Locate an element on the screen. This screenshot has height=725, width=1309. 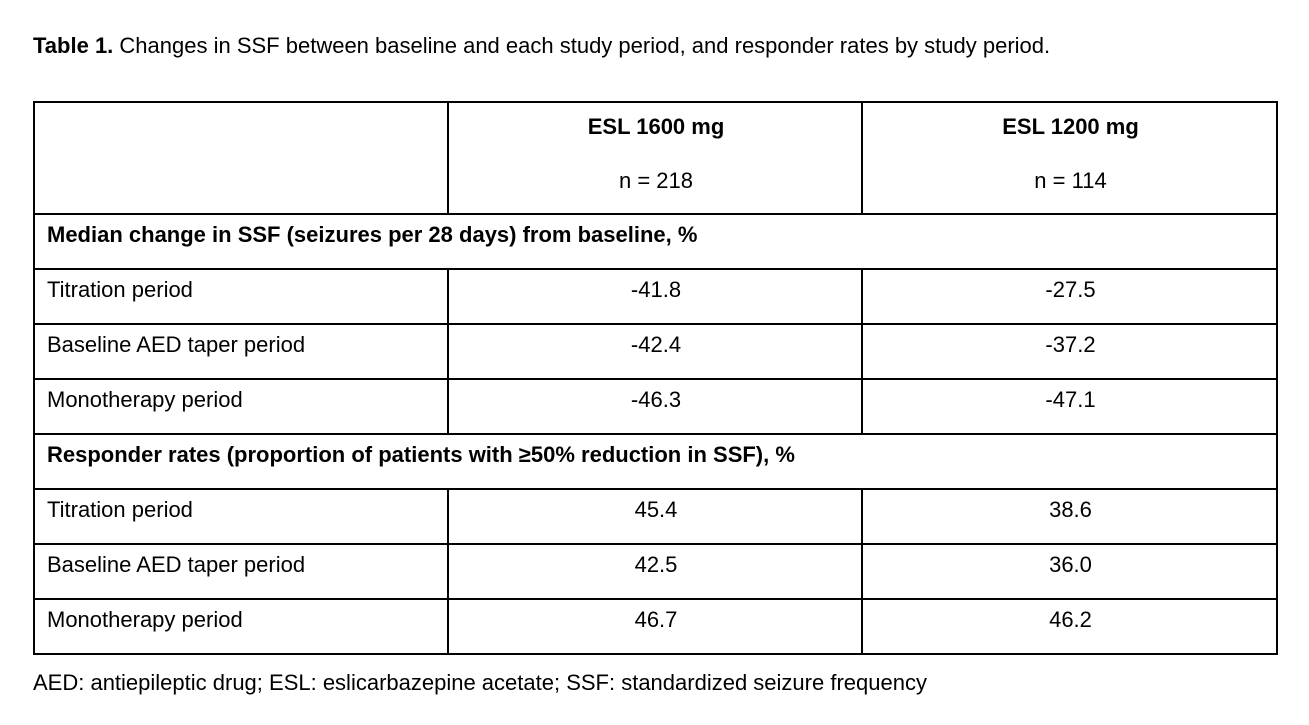
value-cell-esl1600: 46.7 is located at coordinates (655, 626).